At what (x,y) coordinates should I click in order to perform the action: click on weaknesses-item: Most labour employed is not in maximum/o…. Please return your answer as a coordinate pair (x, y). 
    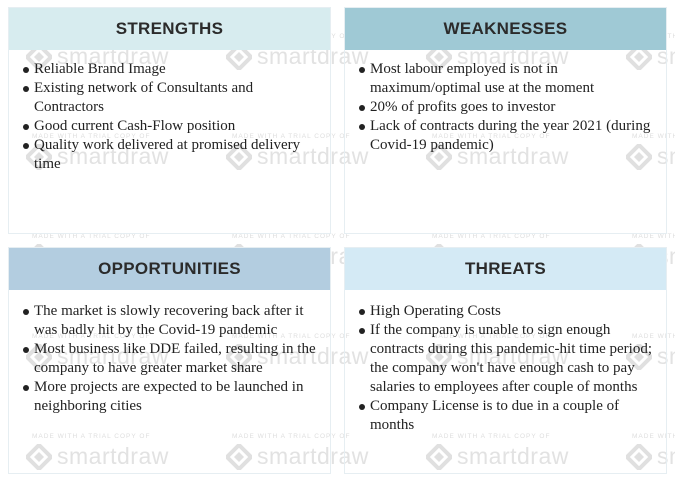
    Looking at the image, I should click on (508, 79).